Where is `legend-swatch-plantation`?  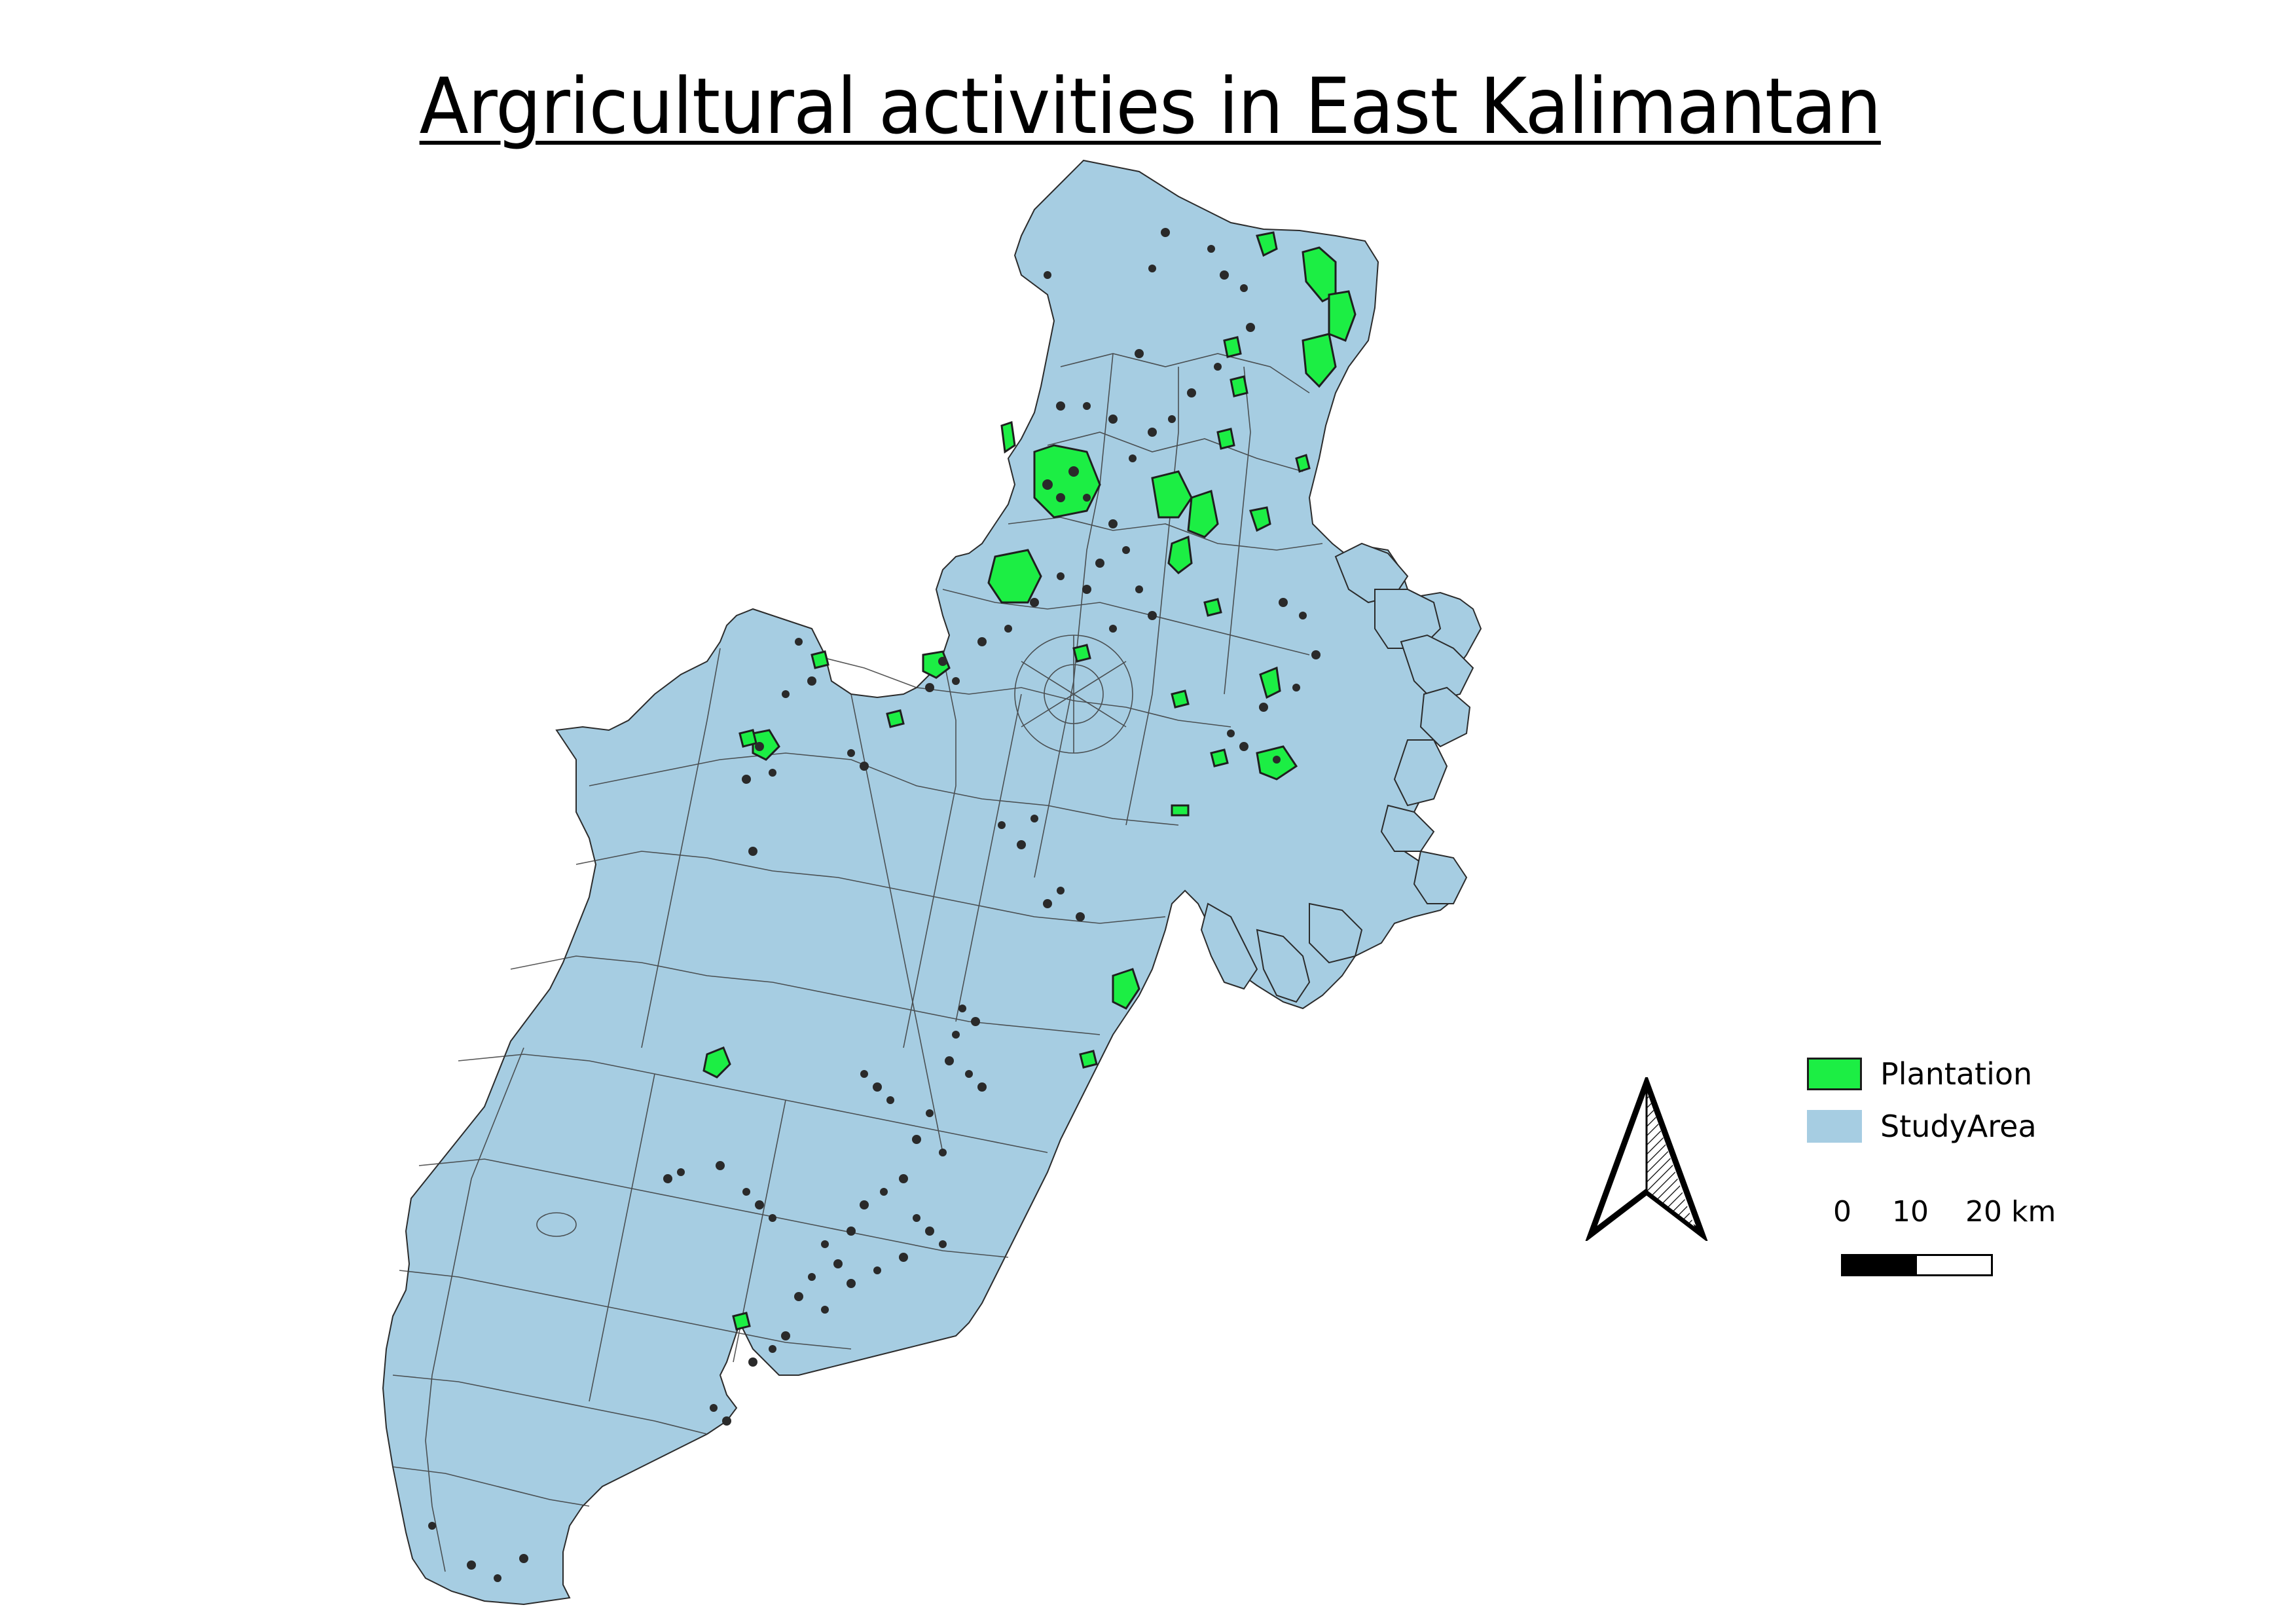
legend-swatch-plantation is located at coordinates (1834, 1074).